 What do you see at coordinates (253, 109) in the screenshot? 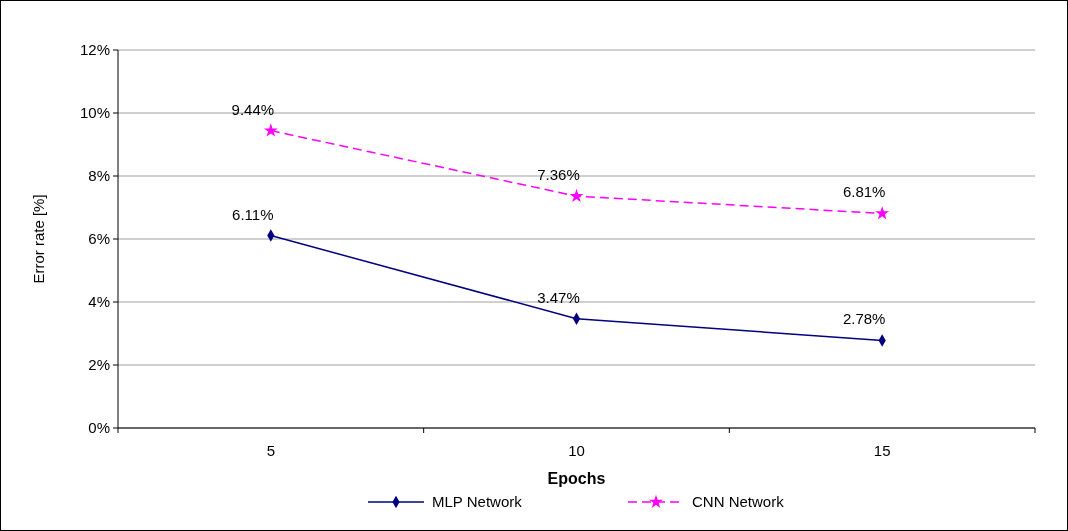
I see `data-label: 9.44%` at bounding box center [253, 109].